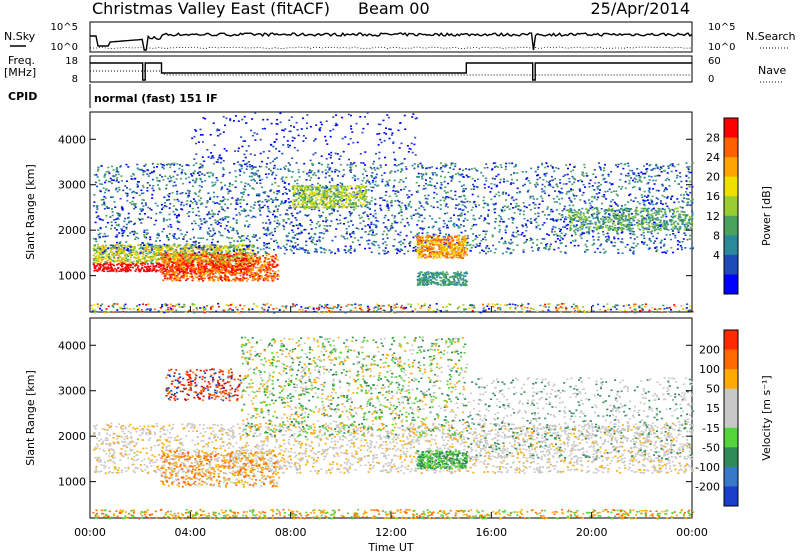 The image size is (800, 554). I want to click on colorbar-tick-label: 200, so click(709, 350).